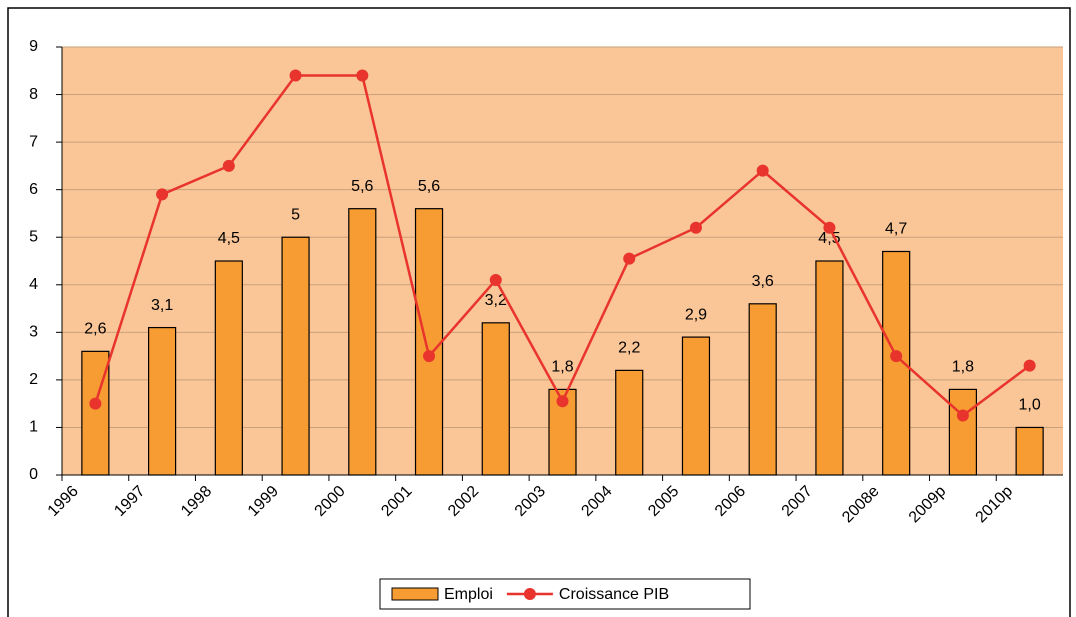  Describe the element at coordinates (468, 594) in the screenshot. I see `legend-label: Emploi` at that location.